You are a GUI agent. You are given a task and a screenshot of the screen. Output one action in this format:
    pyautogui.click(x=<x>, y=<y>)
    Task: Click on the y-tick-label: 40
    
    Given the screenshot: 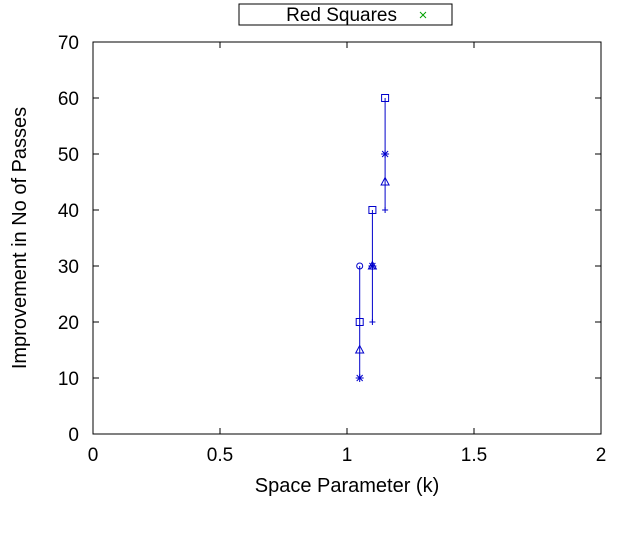 What is the action you would take?
    pyautogui.click(x=68, y=211)
    